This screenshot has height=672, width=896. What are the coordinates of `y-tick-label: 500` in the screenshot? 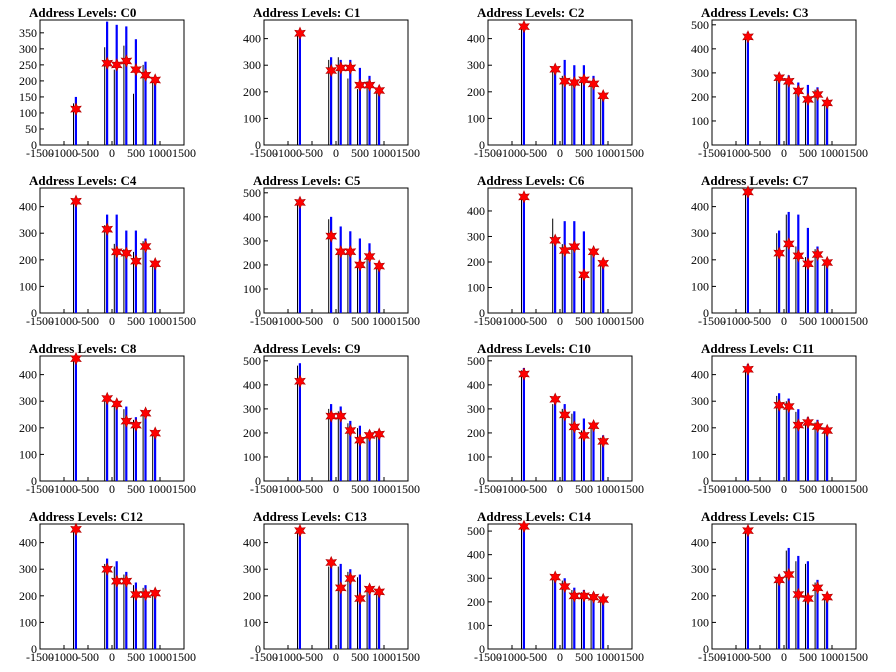 It's located at (476, 531).